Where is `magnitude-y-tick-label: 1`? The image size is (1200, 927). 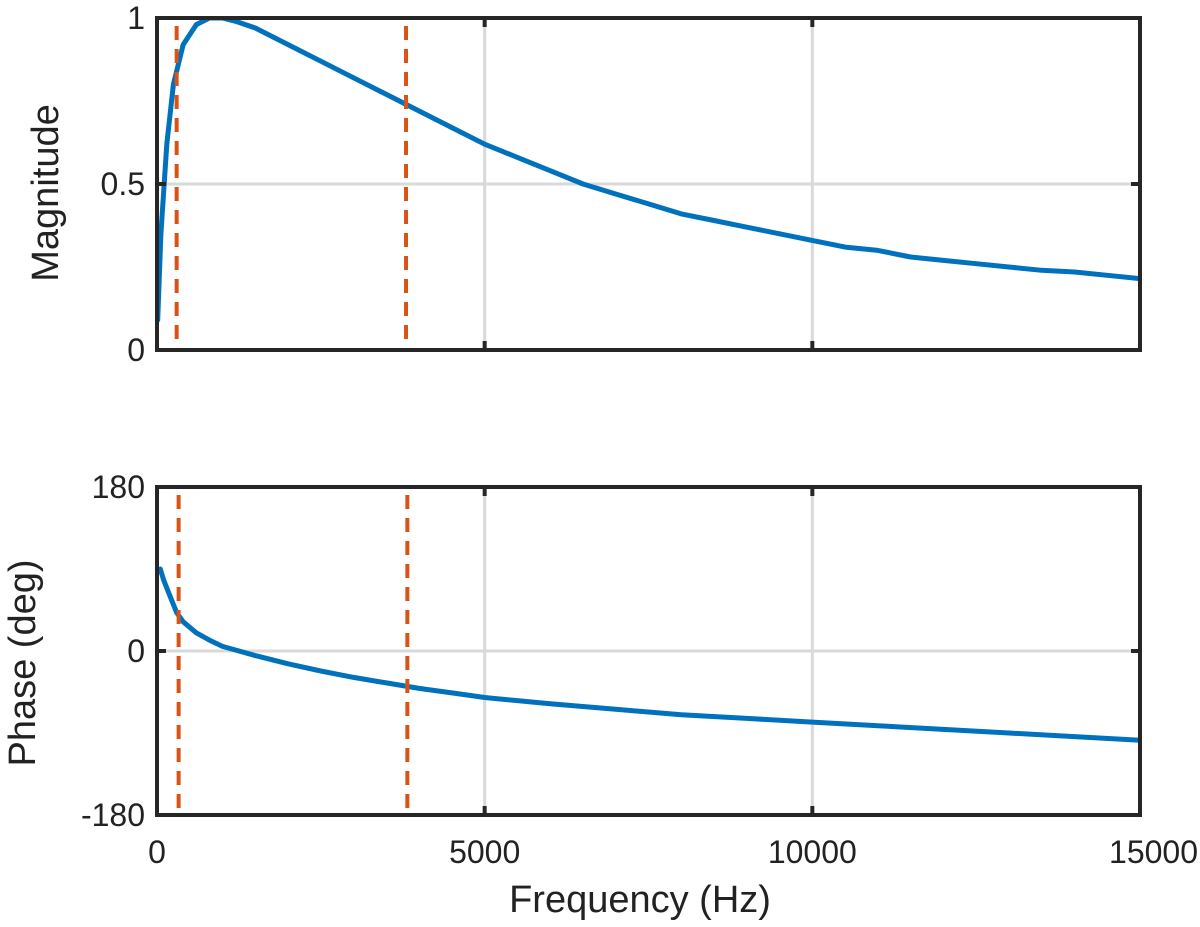
magnitude-y-tick-label: 1 is located at coordinates (136, 18).